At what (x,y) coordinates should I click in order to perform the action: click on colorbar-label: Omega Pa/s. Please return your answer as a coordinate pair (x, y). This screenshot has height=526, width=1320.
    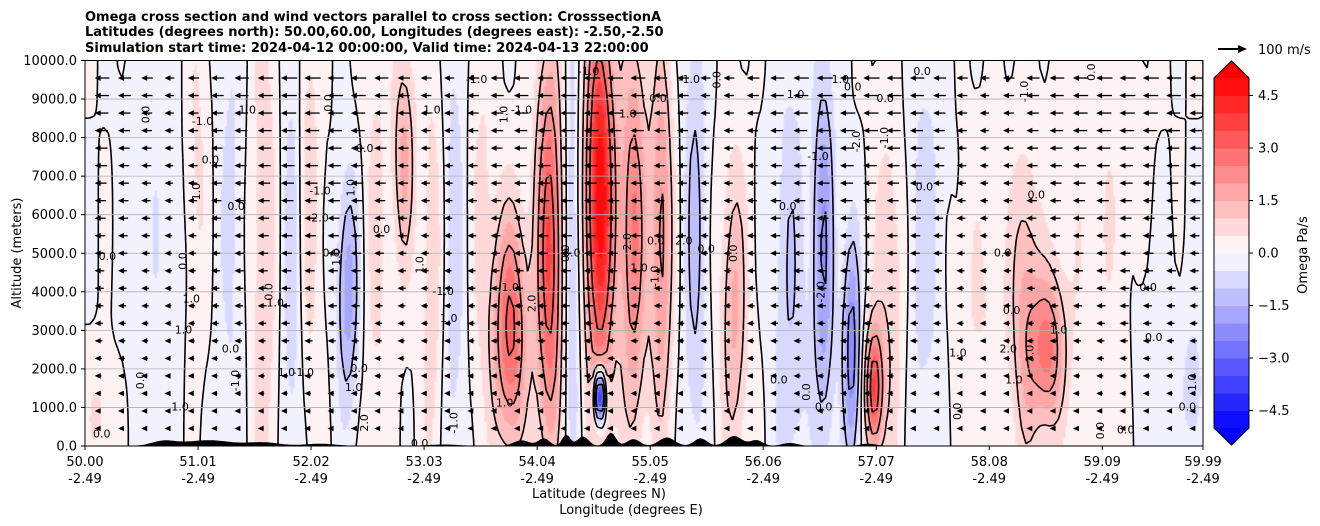
    Looking at the image, I should click on (1303, 255).